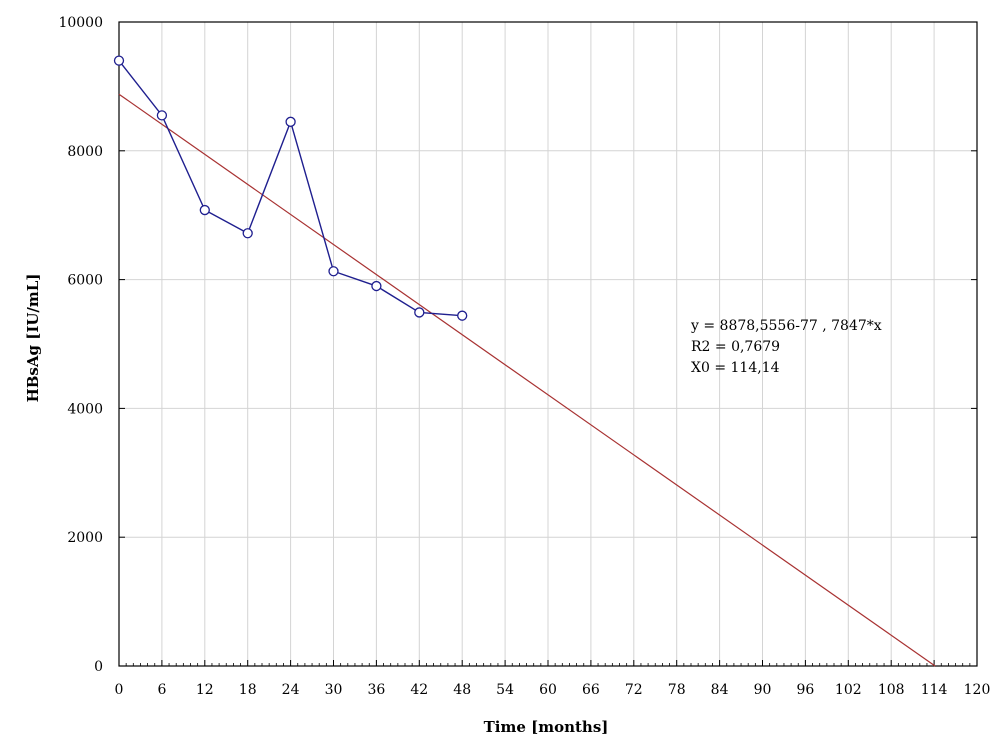 The image size is (1000, 750). Describe the element at coordinates (505, 690) in the screenshot. I see `x-tick-label: 54` at that location.